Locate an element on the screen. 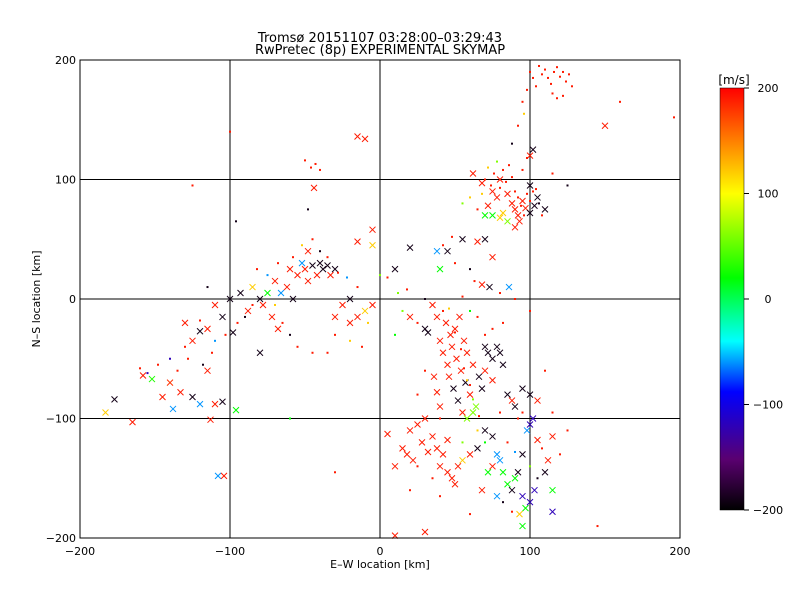  x-axis-label: E–W location [km] is located at coordinates (380, 564).